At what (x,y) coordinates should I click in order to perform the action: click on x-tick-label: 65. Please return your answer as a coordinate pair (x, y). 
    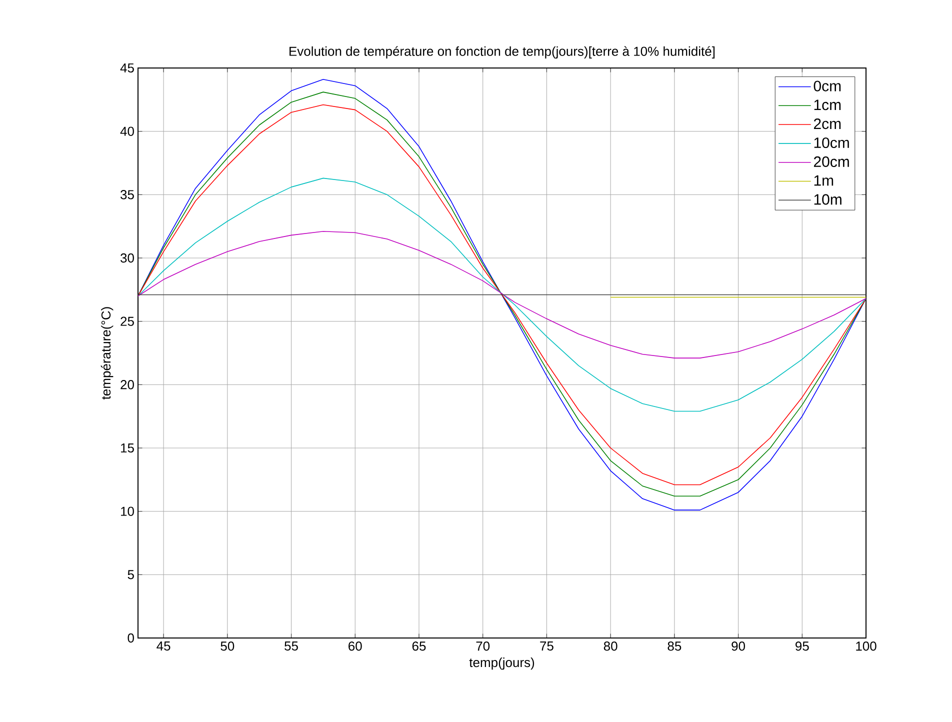
    Looking at the image, I should click on (419, 646).